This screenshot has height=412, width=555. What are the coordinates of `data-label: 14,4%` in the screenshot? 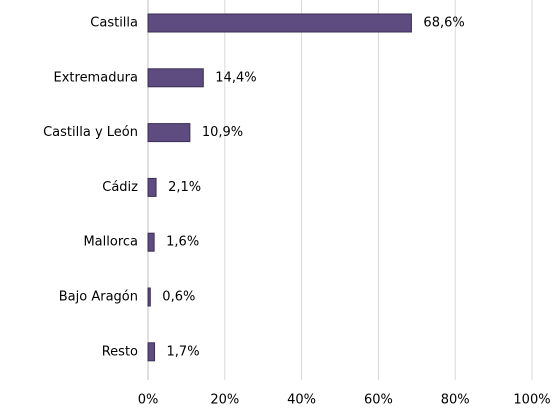 It's located at (235, 77).